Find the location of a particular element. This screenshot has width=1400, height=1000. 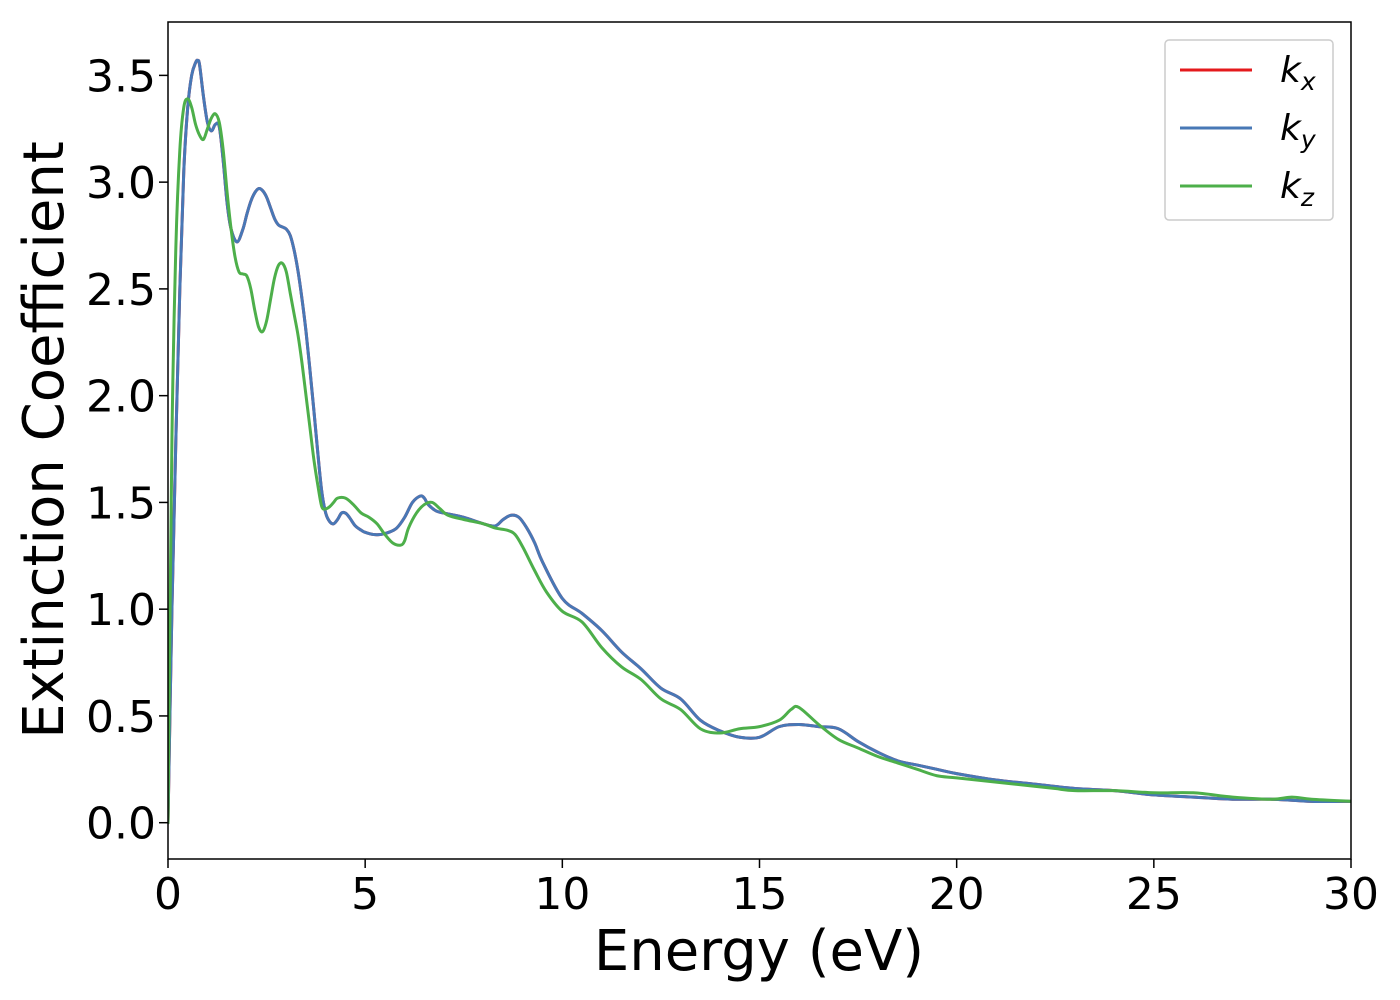

legend-entry-subscript: x is located at coordinates (1308, 81).